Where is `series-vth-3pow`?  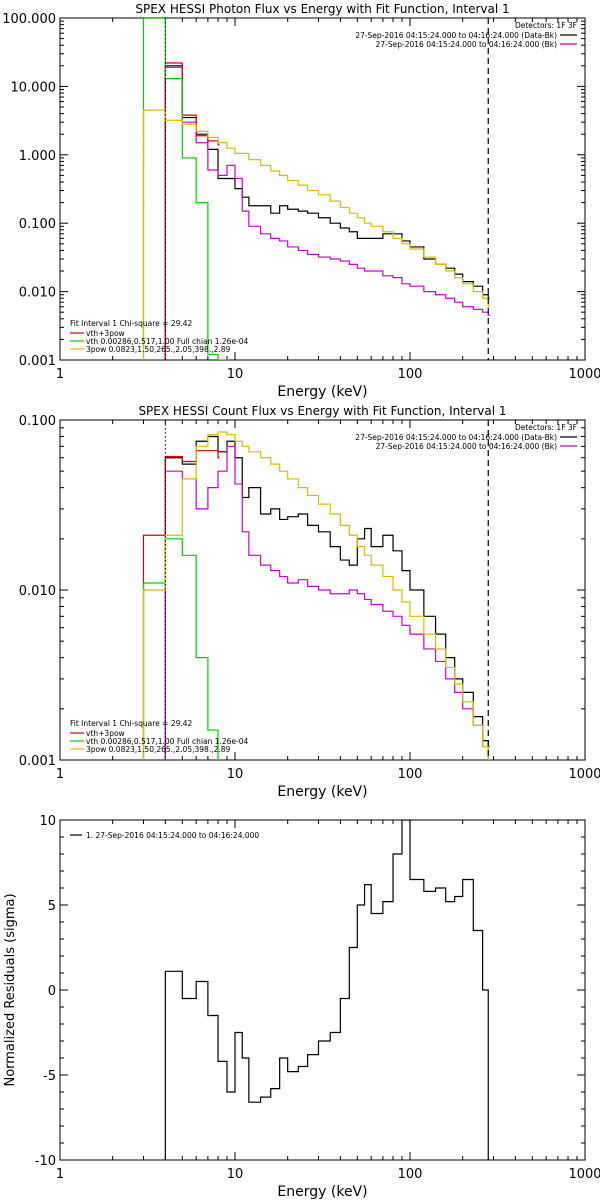
series-vth-3pow is located at coordinates (181, 605).